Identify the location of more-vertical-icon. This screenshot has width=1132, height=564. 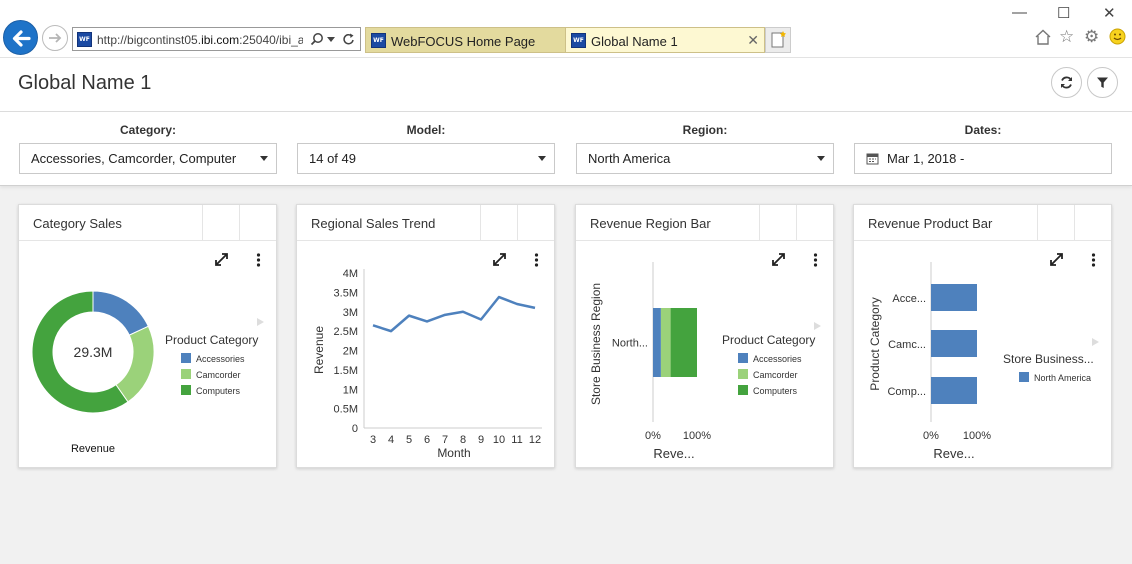
(1093, 260).